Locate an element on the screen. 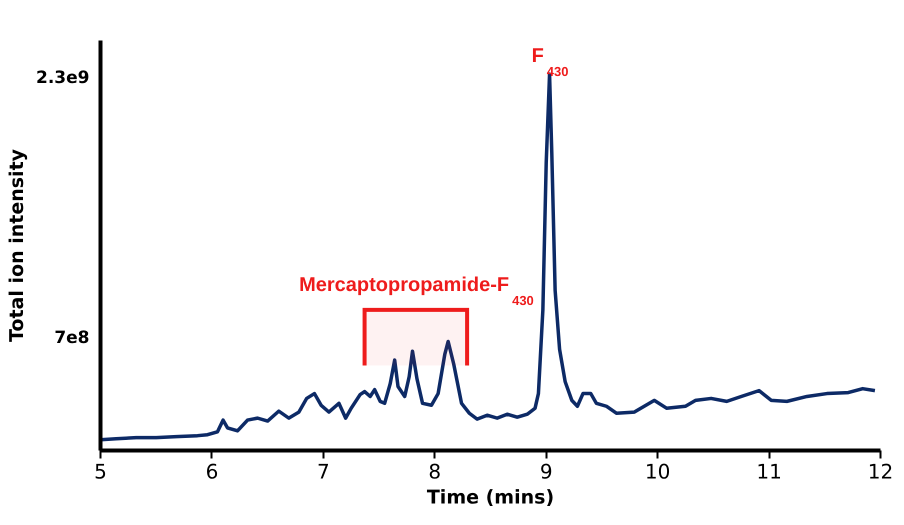 The image size is (904, 525). y-axis-title: Total ion intensity is located at coordinates (17, 245).